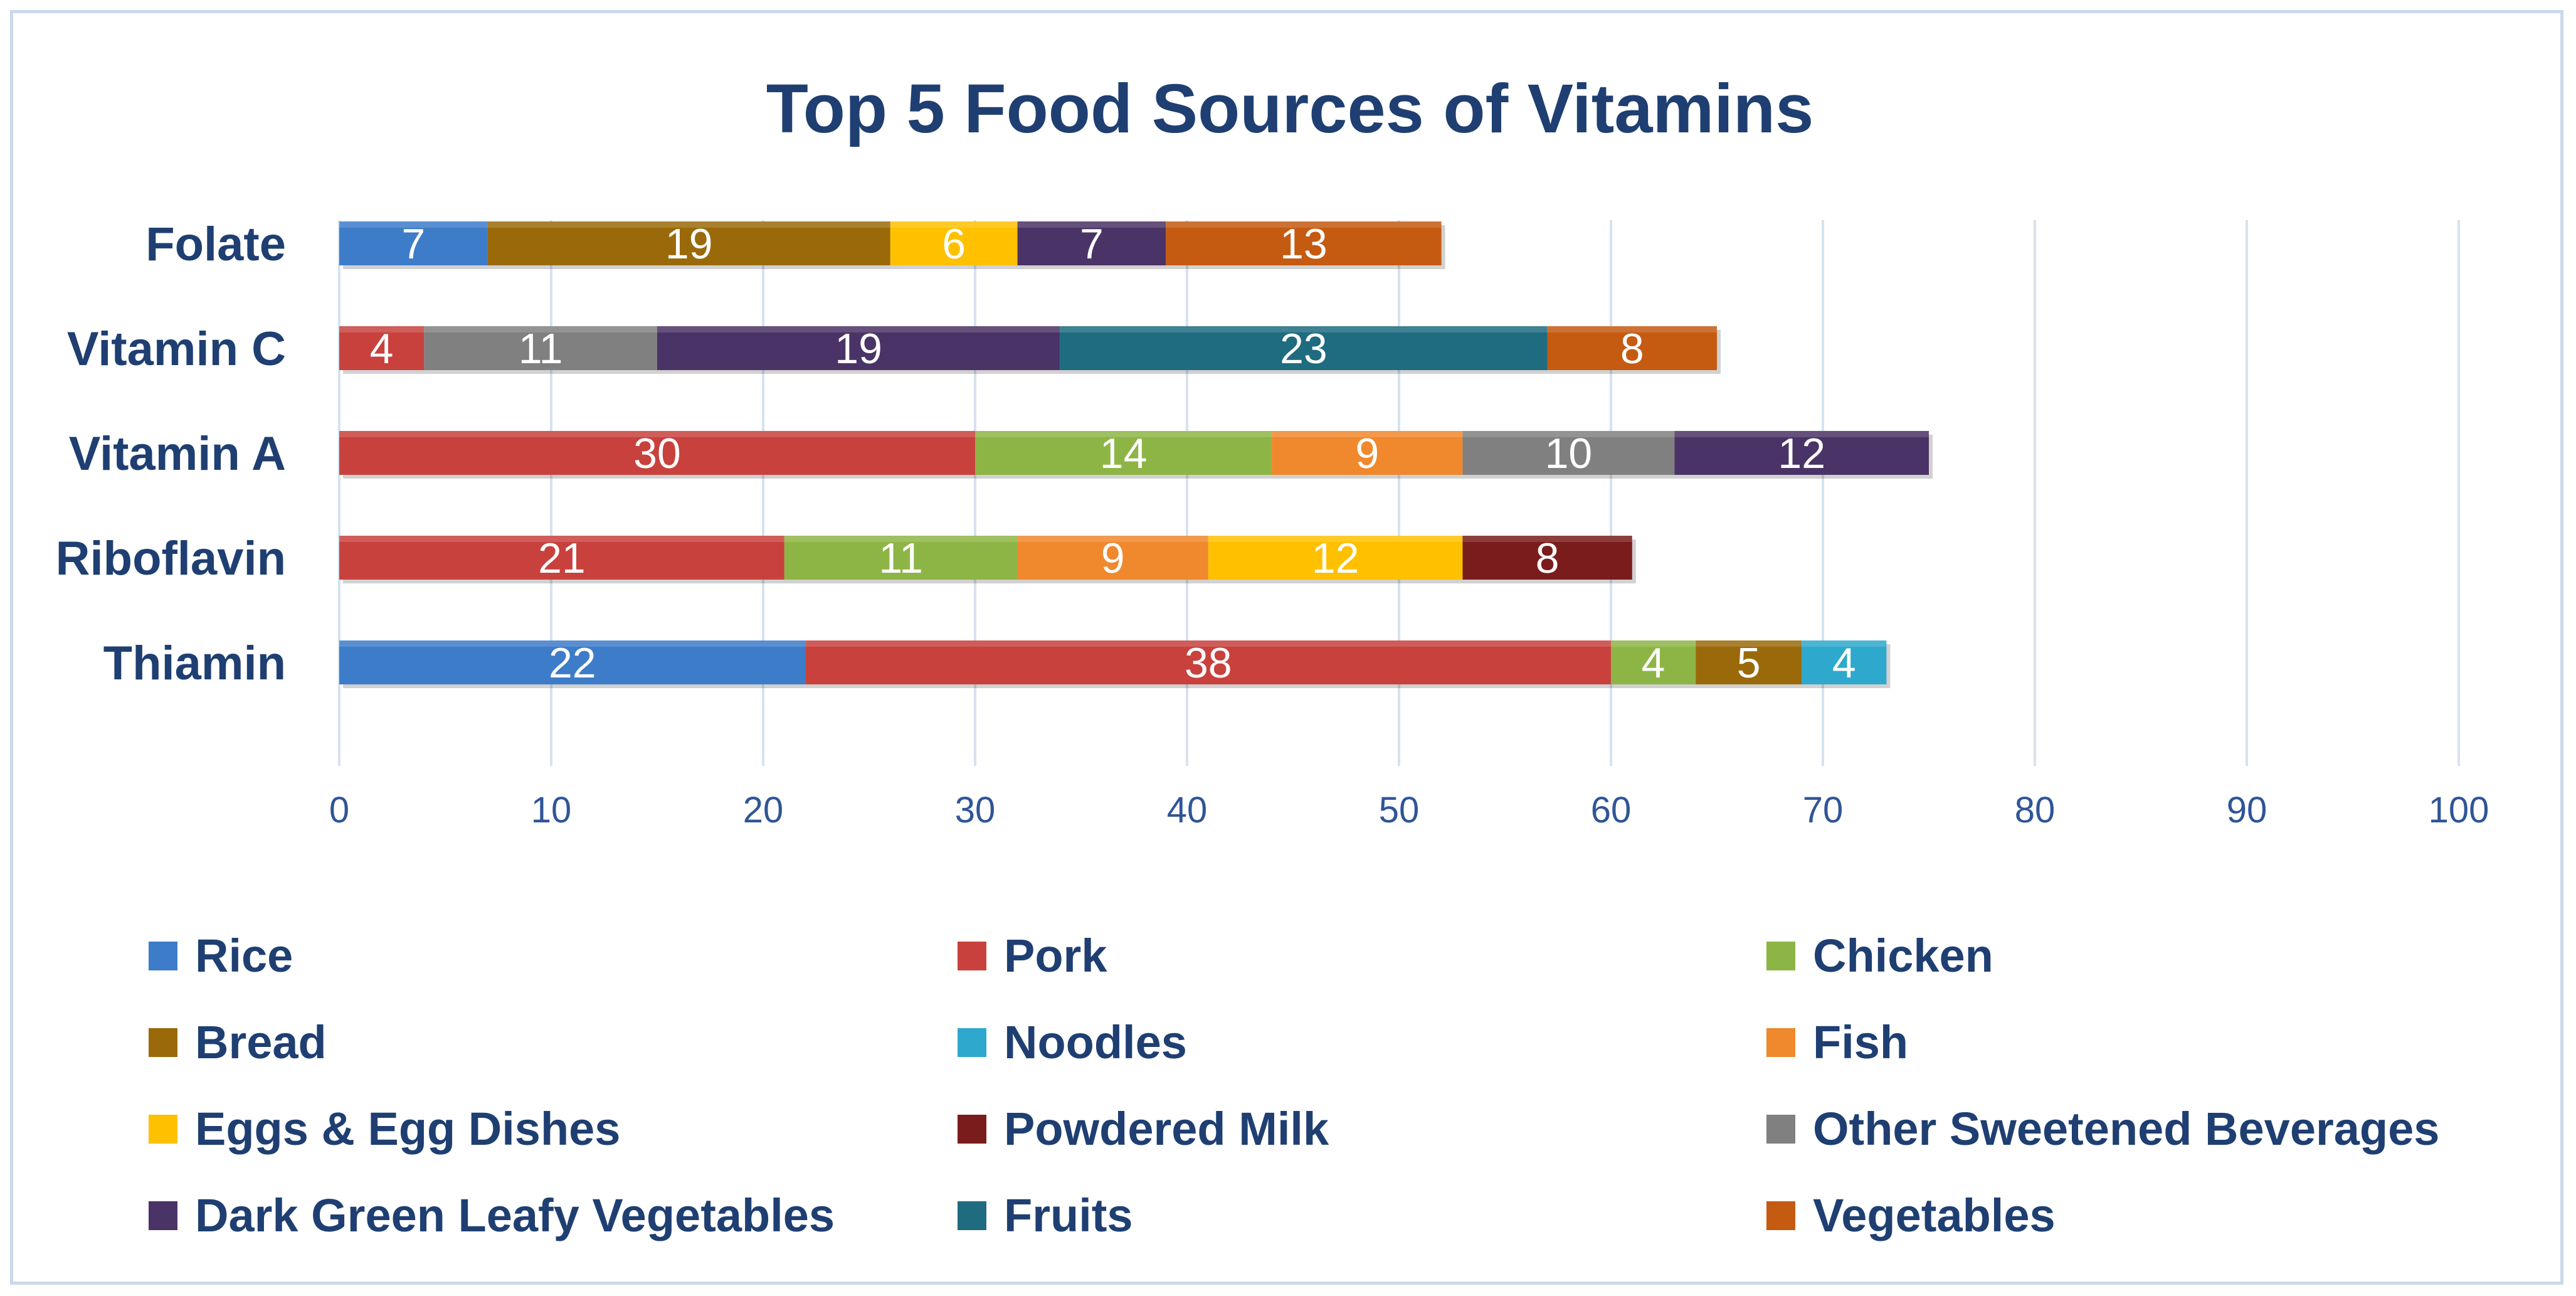 The width and height of the screenshot is (2576, 1296). What do you see at coordinates (1095, 1042) in the screenshot?
I see `legend-label: Noodles` at bounding box center [1095, 1042].